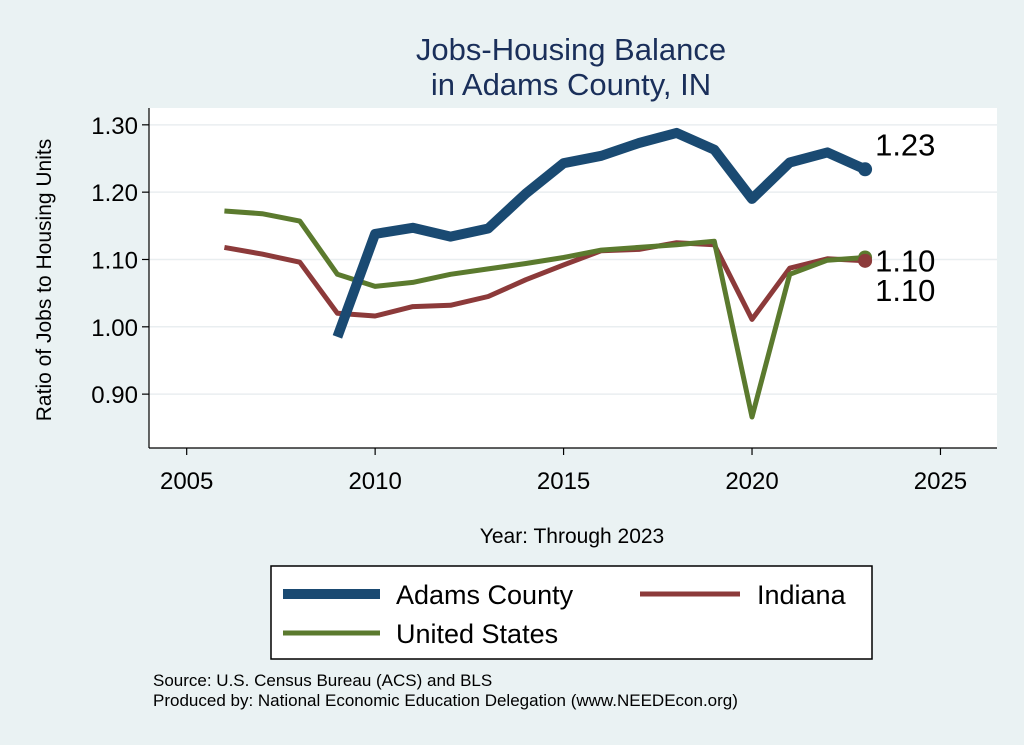  I want to click on series-line-adams-county, so click(600, 233).